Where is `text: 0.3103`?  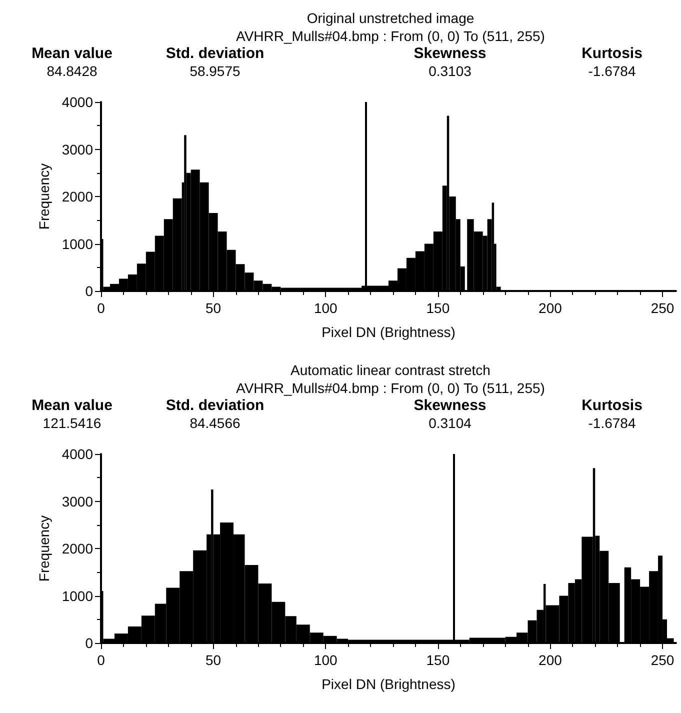 text: 0.3103 is located at coordinates (450, 71).